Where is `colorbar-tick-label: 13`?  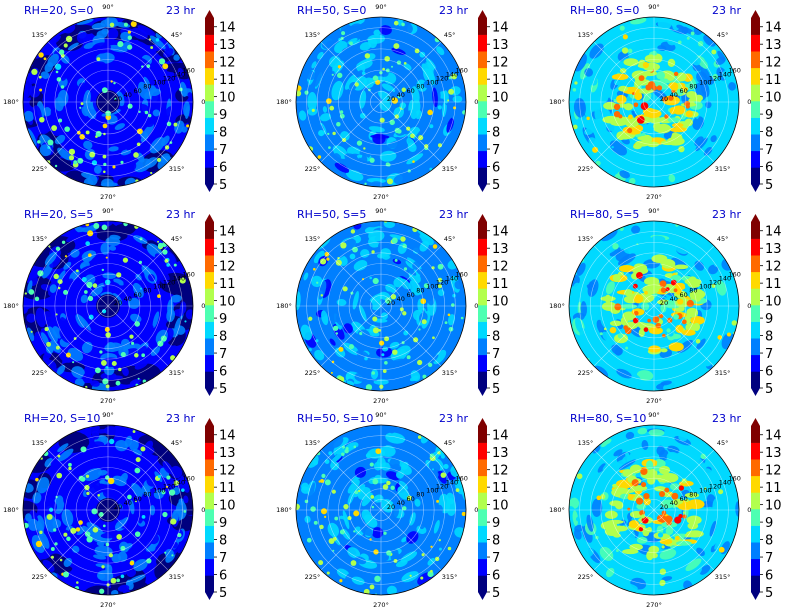 colorbar-tick-label: 13 is located at coordinates (227, 249).